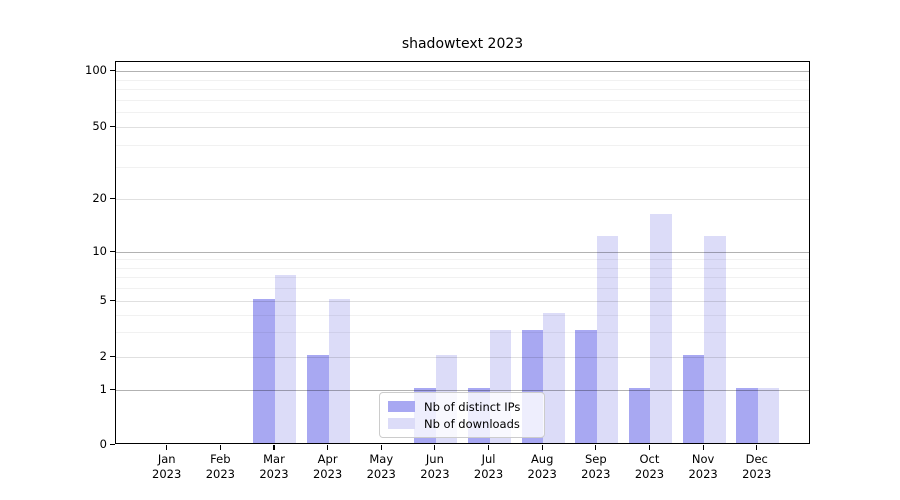 The image size is (900, 500). Describe the element at coordinates (693, 399) in the screenshot. I see `bar-nb-of-distinct-ips-nov` at that location.